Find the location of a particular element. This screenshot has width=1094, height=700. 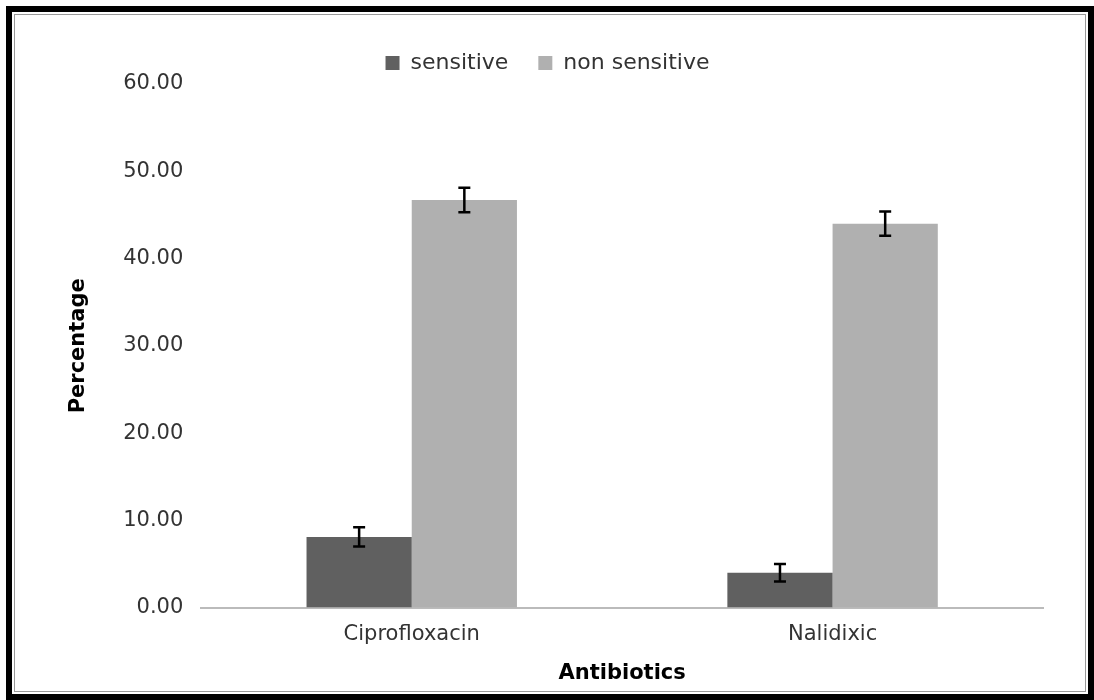

y-tick-label: 0.00 is located at coordinates (160, 606).